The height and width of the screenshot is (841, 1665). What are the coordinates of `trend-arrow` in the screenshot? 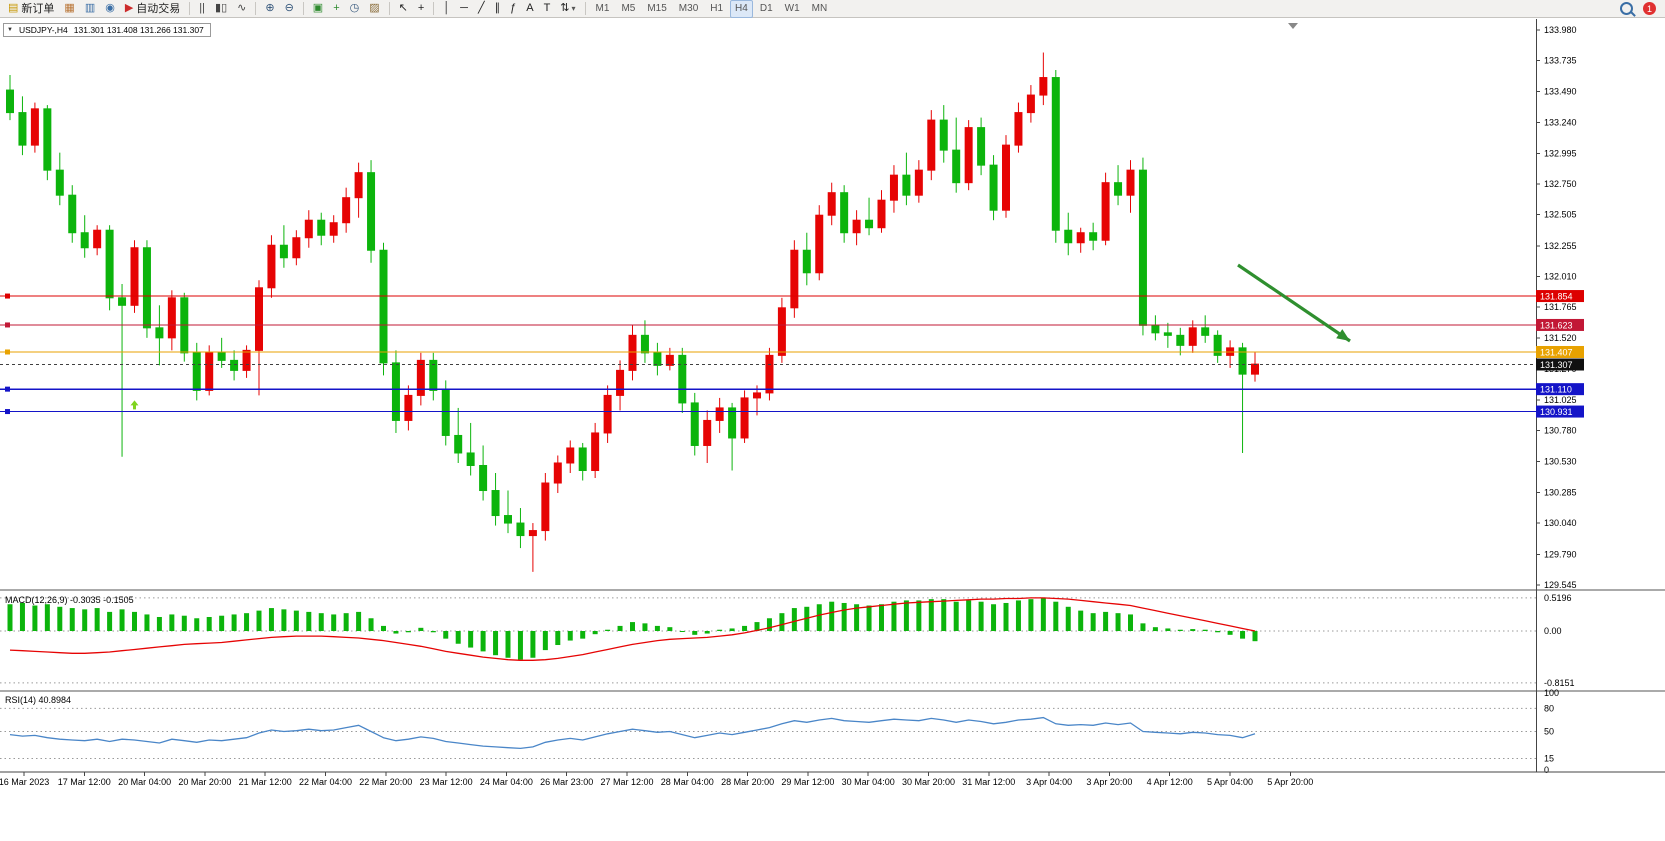 It's located at (1294, 303).